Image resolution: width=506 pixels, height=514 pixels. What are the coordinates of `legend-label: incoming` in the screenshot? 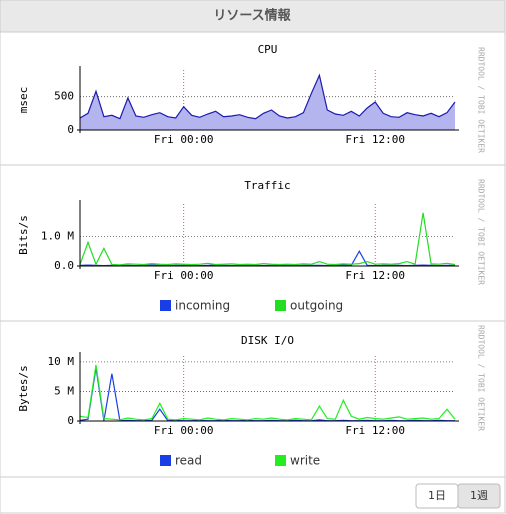 It's located at (202, 306).